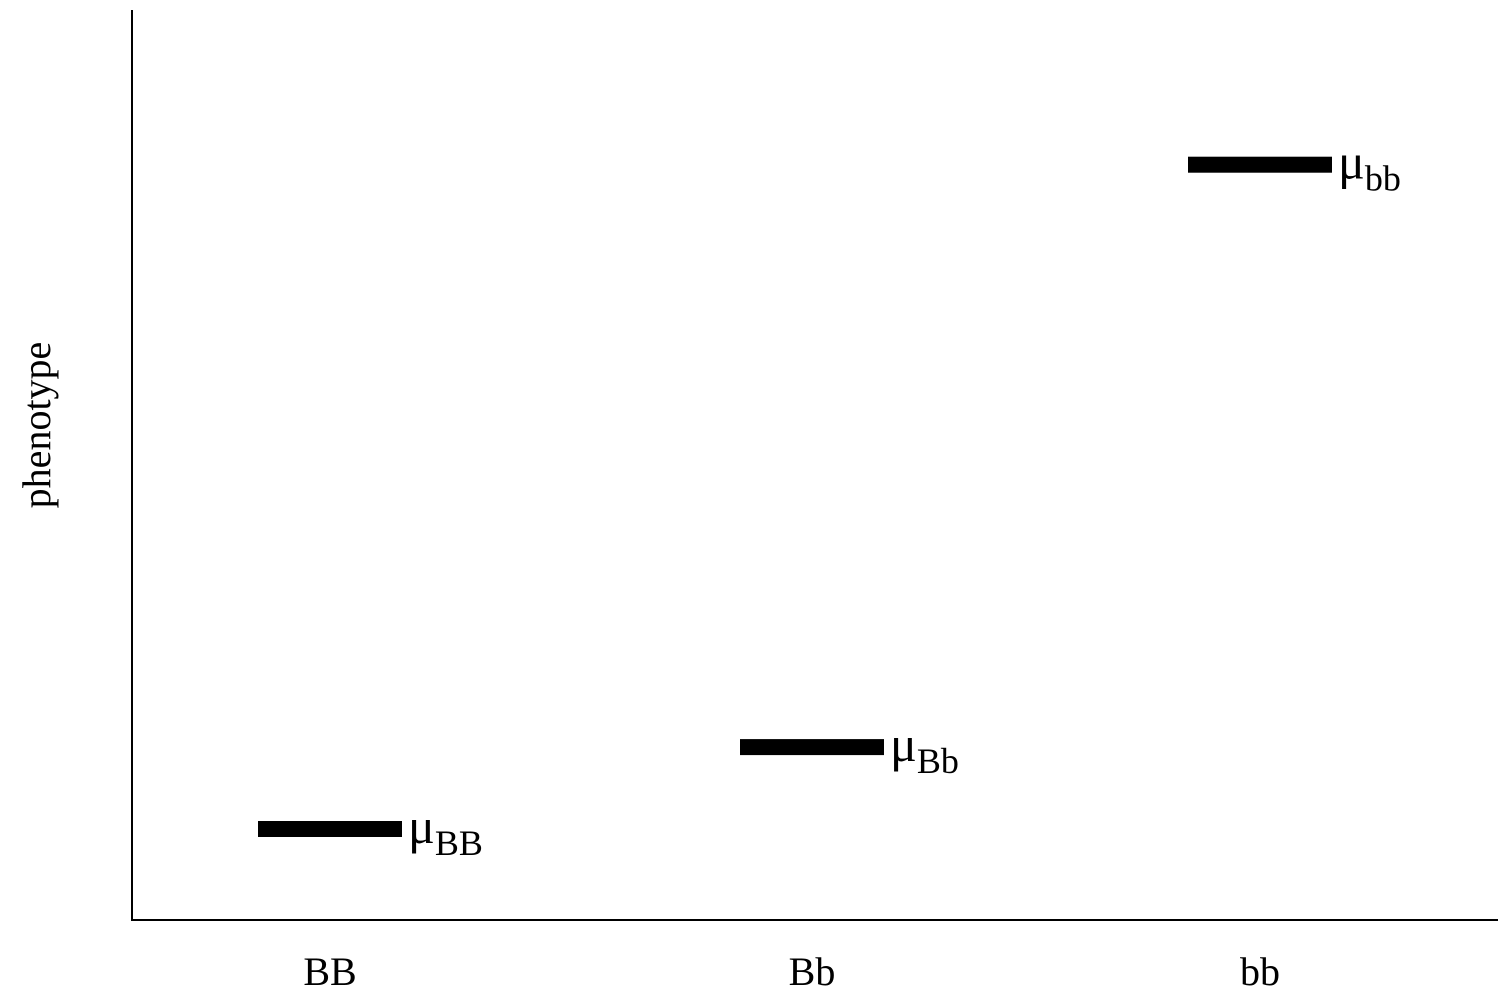  I want to click on mean-marker-bb, so click(1260, 164).